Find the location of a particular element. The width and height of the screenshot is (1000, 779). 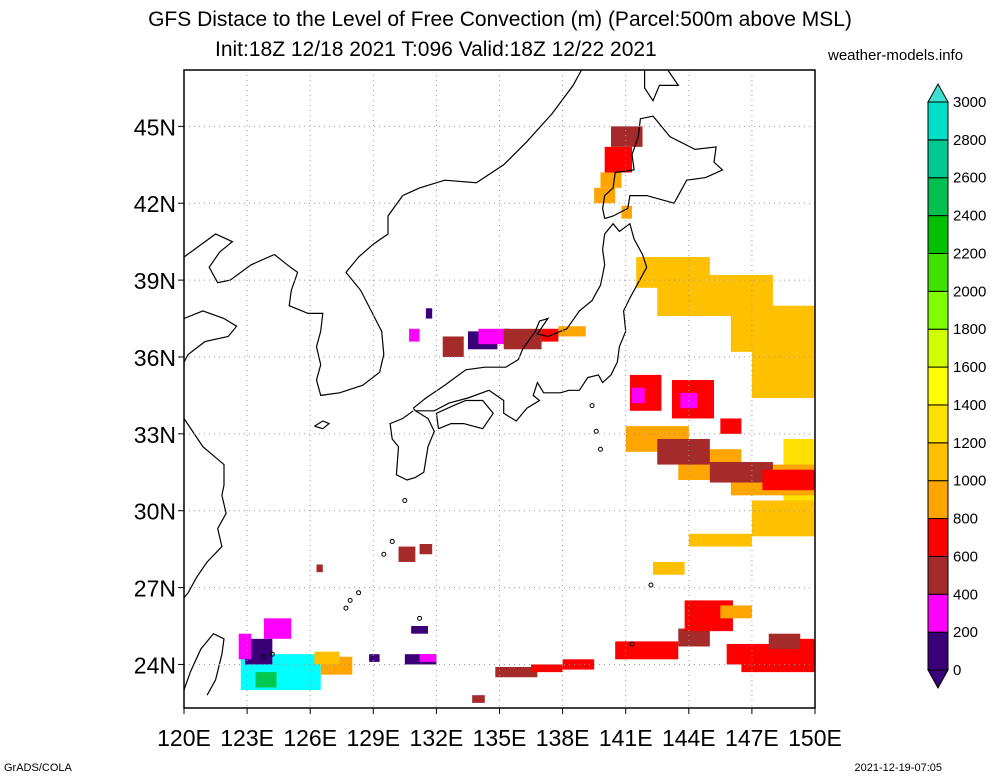

lat-tick-label: 36N is located at coordinates (155, 358).